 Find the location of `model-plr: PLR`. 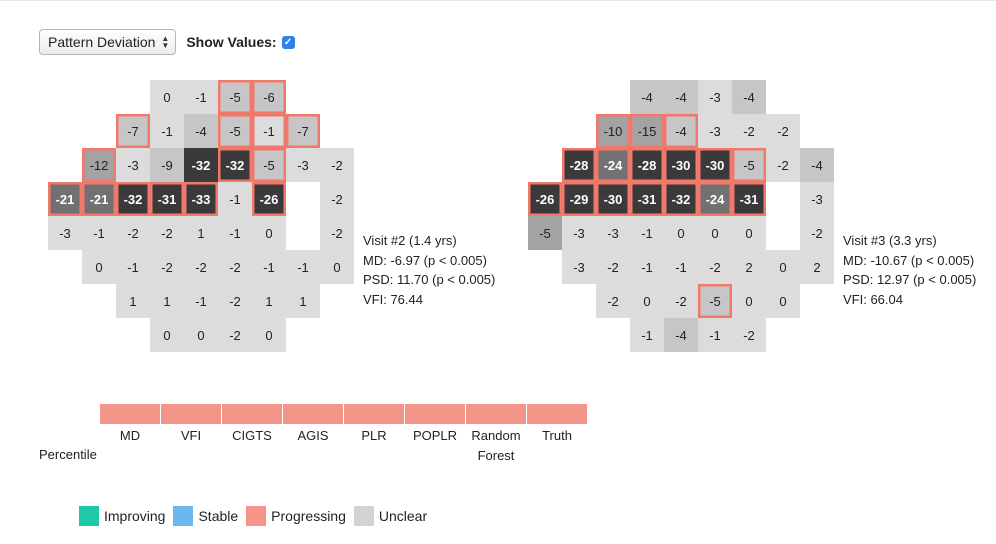

model-plr: PLR is located at coordinates (374, 435).